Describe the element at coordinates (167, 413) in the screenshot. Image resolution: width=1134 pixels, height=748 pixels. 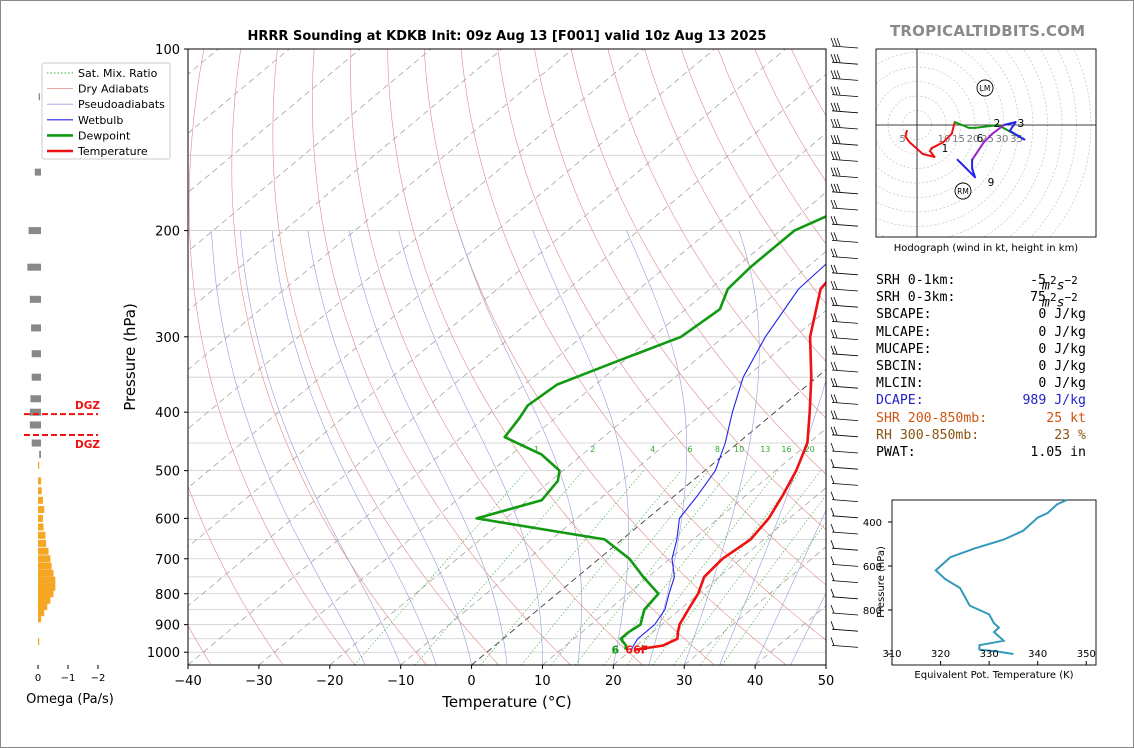
I see `y-tick-label: 400` at that location.